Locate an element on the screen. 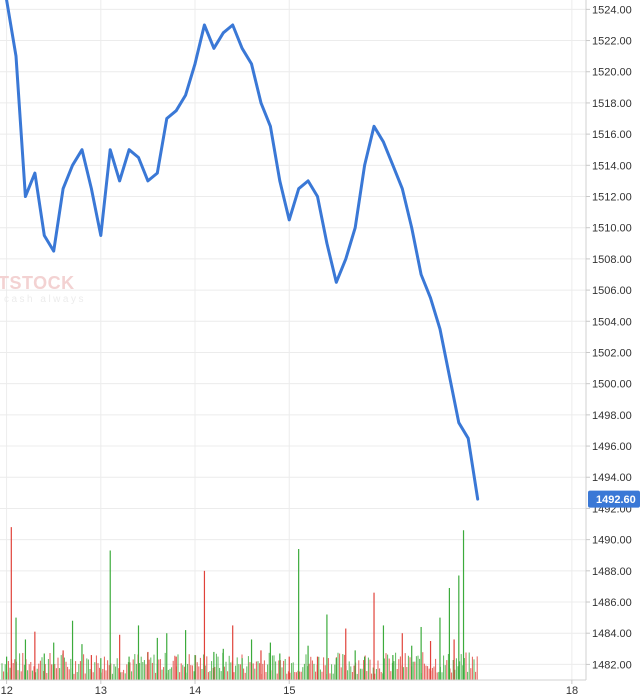  x-tick-label: 13 is located at coordinates (101, 690).